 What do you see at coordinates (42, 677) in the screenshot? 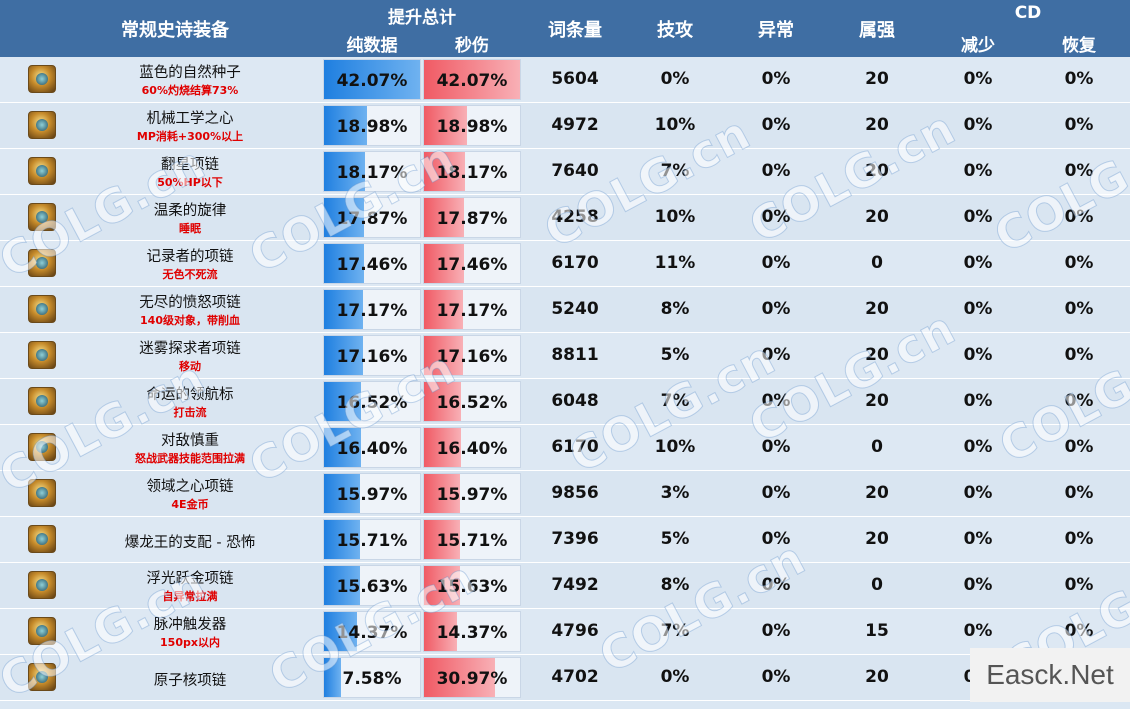
I see `atomic-core-icon` at bounding box center [42, 677].